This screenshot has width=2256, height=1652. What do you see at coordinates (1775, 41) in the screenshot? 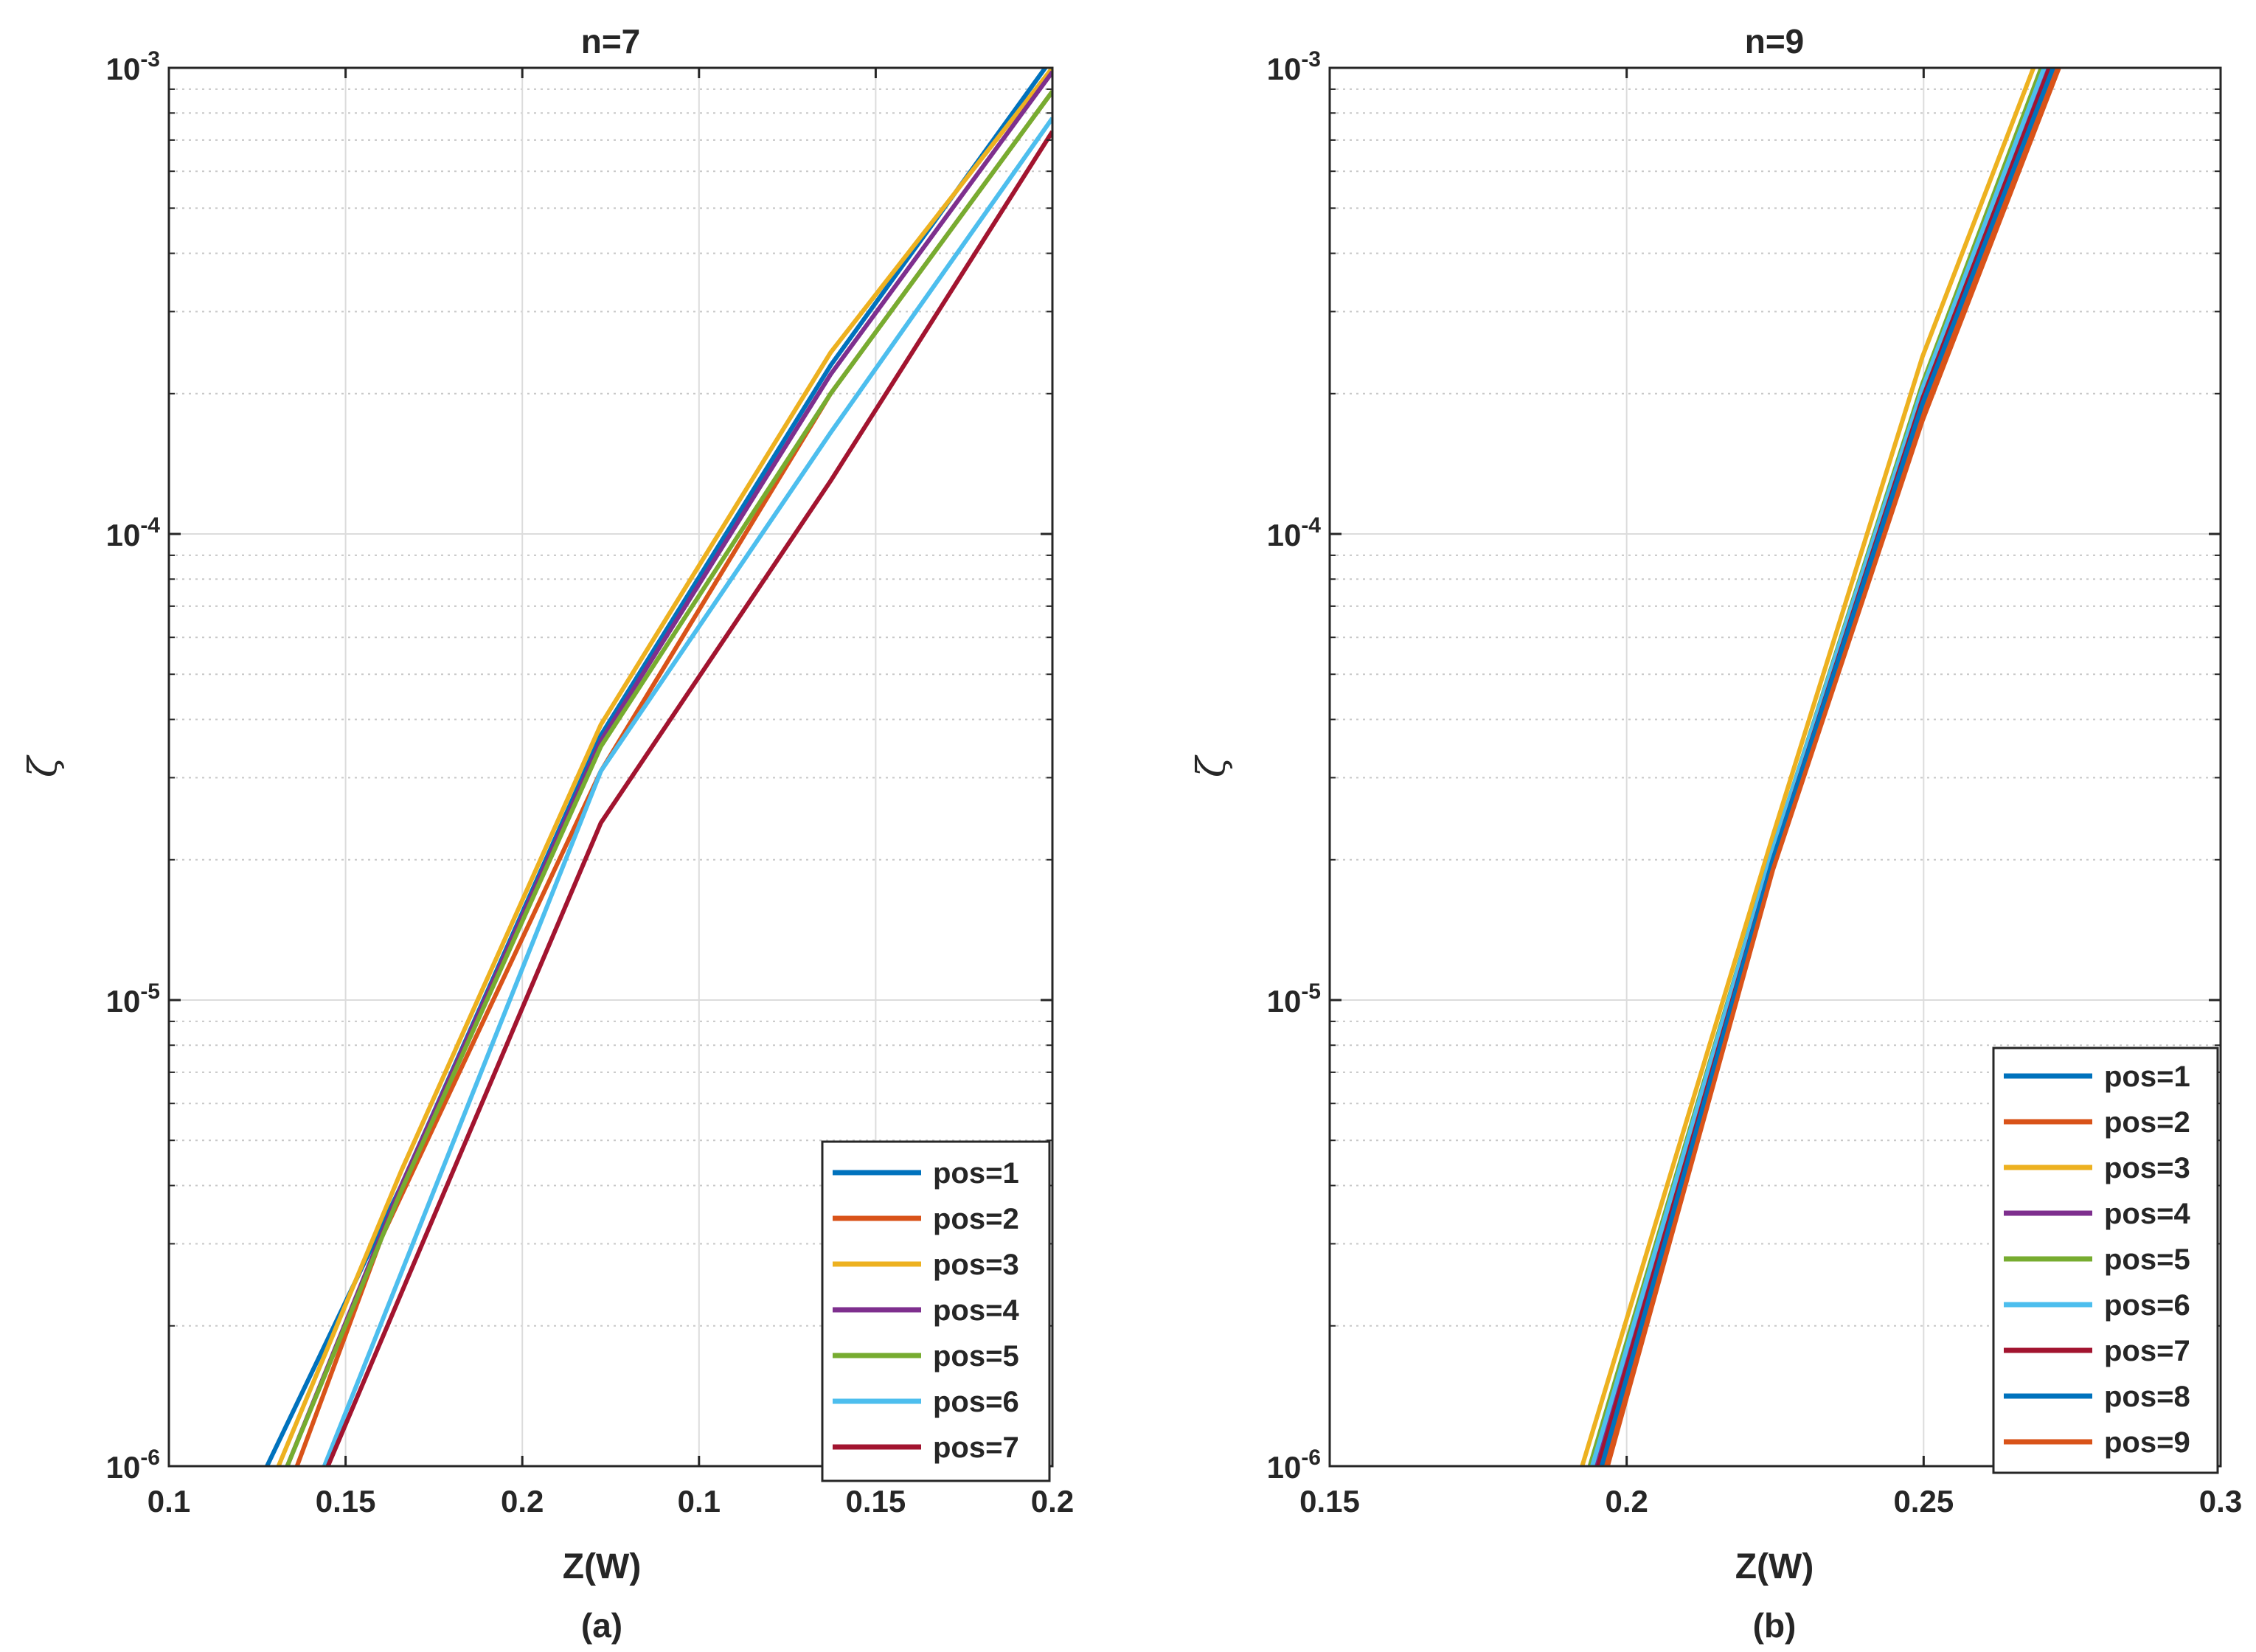
I see `panel-title-b: n=9` at bounding box center [1775, 41].